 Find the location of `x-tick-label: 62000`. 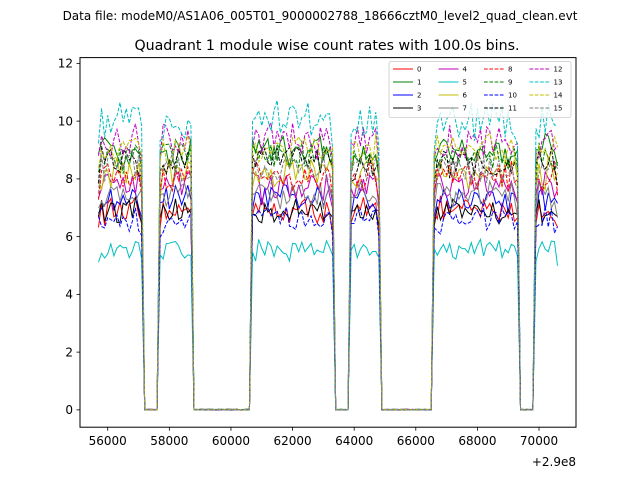

x-tick-label: 62000 is located at coordinates (292, 441).